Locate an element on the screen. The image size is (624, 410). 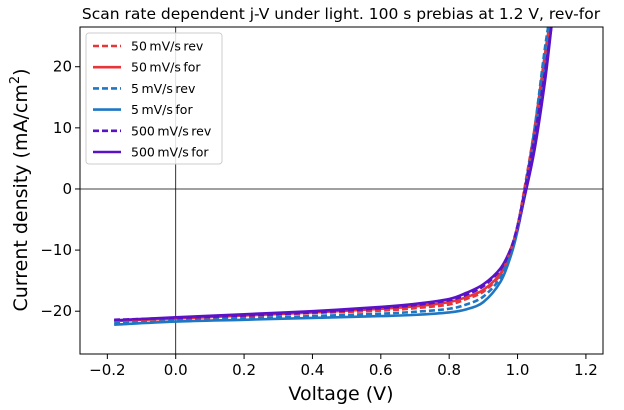
legend-label-4: 5 mV/s for is located at coordinates (162, 109).